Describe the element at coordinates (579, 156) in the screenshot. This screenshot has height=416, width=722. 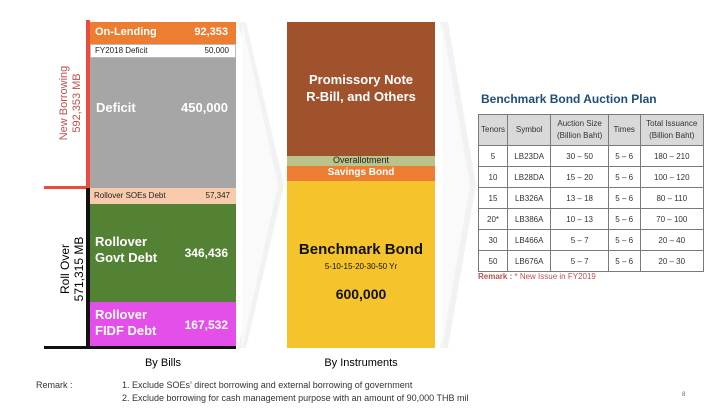
I see `table-cell: 30 – 50` at that location.